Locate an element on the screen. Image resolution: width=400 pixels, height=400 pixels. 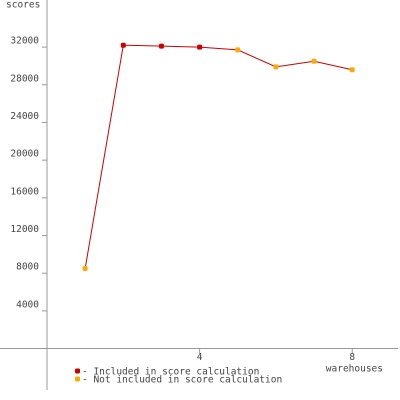
y-tick-label: 20000 is located at coordinates (24, 154).